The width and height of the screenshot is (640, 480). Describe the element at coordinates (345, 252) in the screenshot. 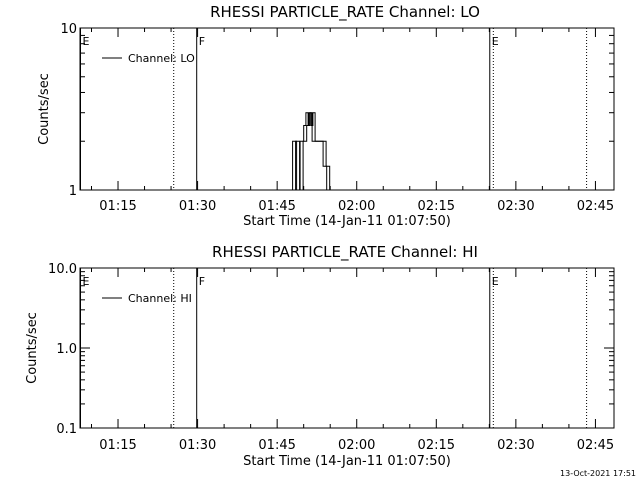

I see `chart-title: RHESSI PARTICLE_RATE Channel: HI` at that location.